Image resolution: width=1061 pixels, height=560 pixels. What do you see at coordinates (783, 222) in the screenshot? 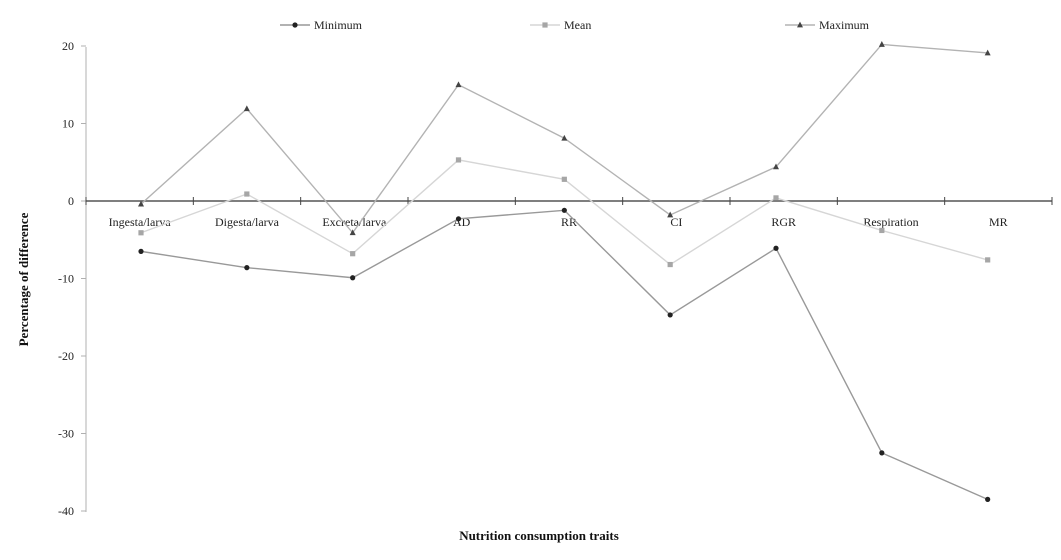
I see `category-label: RGR` at bounding box center [783, 222].